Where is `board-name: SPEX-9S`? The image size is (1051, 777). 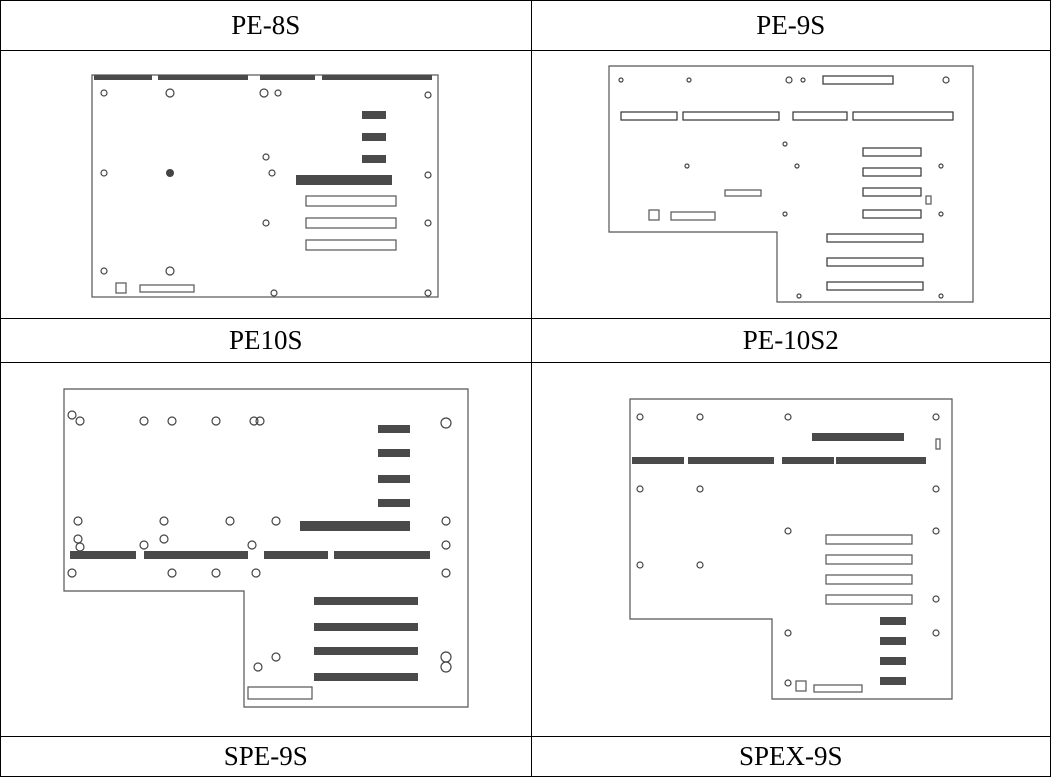 board-name: SPEX-9S is located at coordinates (791, 756).